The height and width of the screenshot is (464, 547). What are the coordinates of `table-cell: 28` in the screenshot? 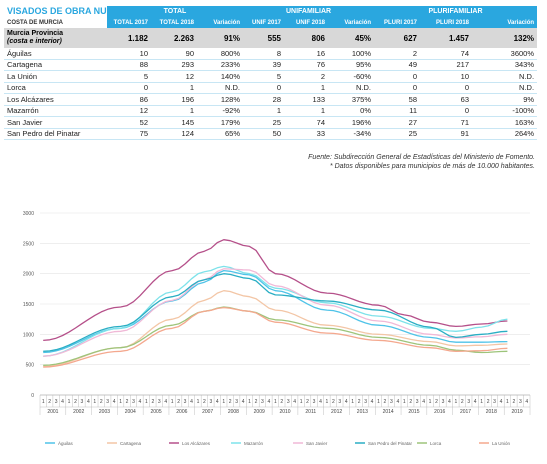 It's located at (263, 99).